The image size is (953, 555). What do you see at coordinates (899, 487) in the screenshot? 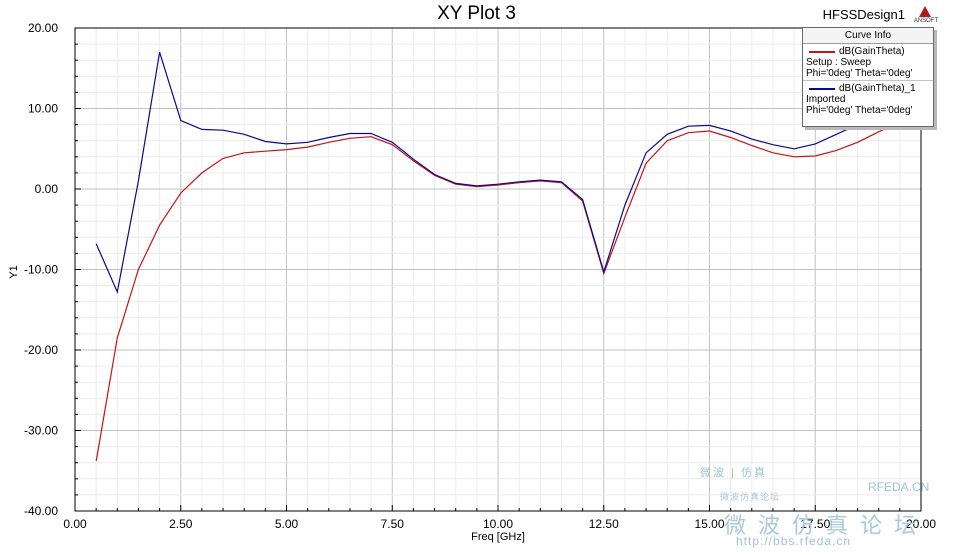
I see `watermark-brand: RFEDA.CN` at bounding box center [899, 487].